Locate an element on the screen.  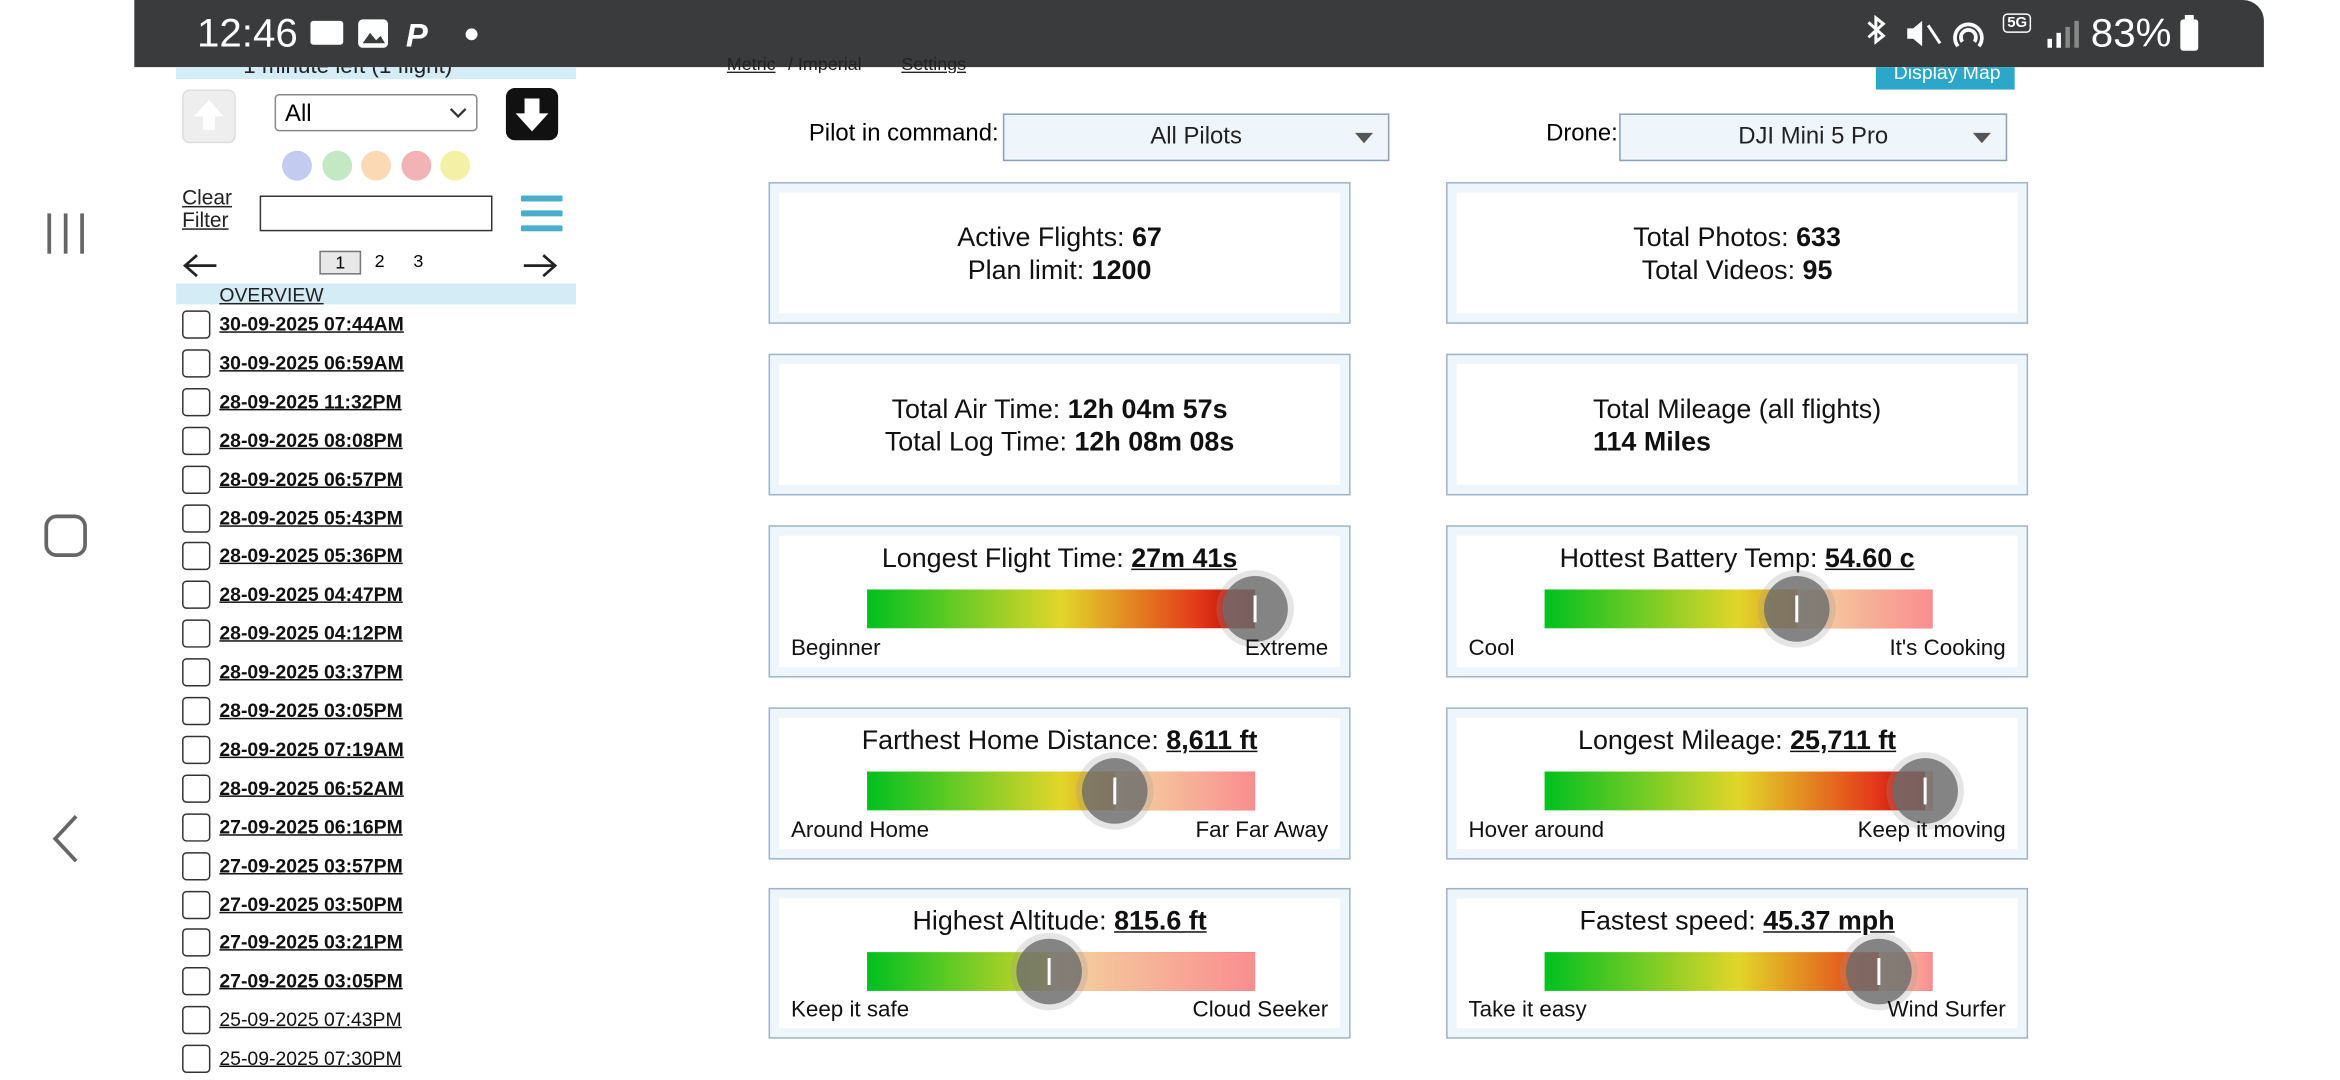
gauge-value: 27m 41s is located at coordinates (1184, 558).